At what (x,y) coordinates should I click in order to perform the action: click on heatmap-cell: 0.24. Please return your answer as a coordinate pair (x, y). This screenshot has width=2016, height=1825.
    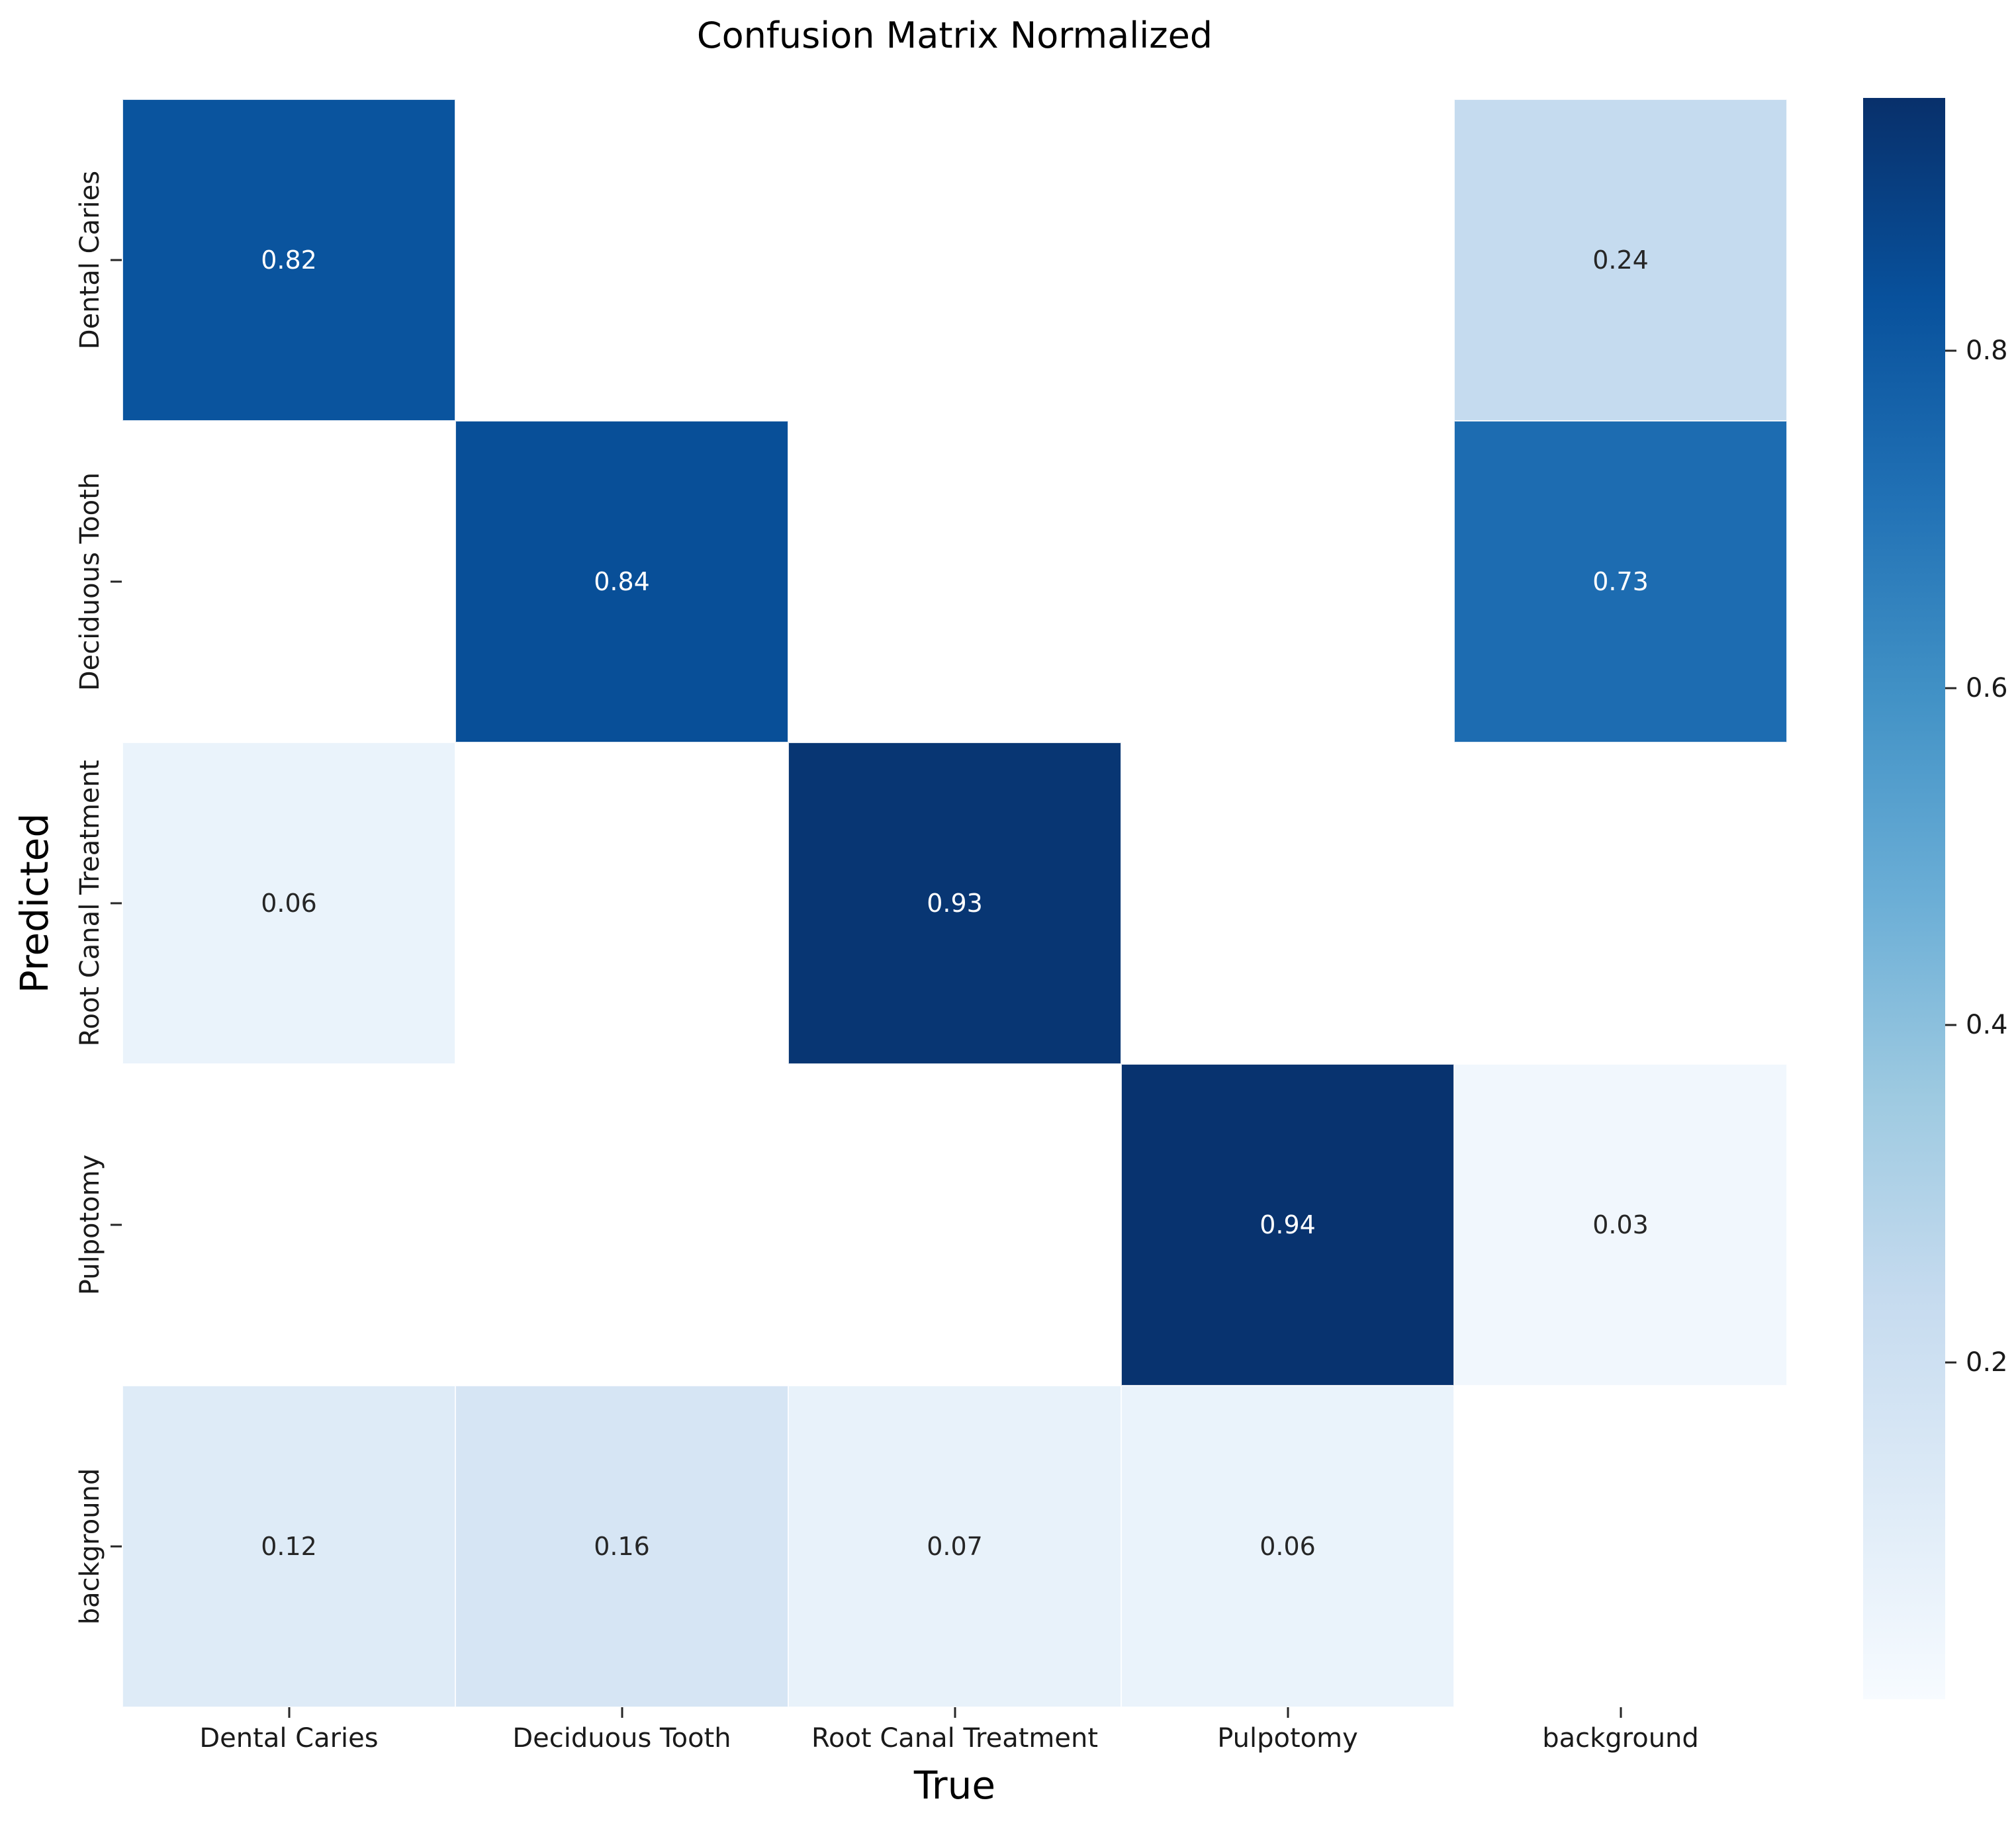
    Looking at the image, I should click on (1620, 260).